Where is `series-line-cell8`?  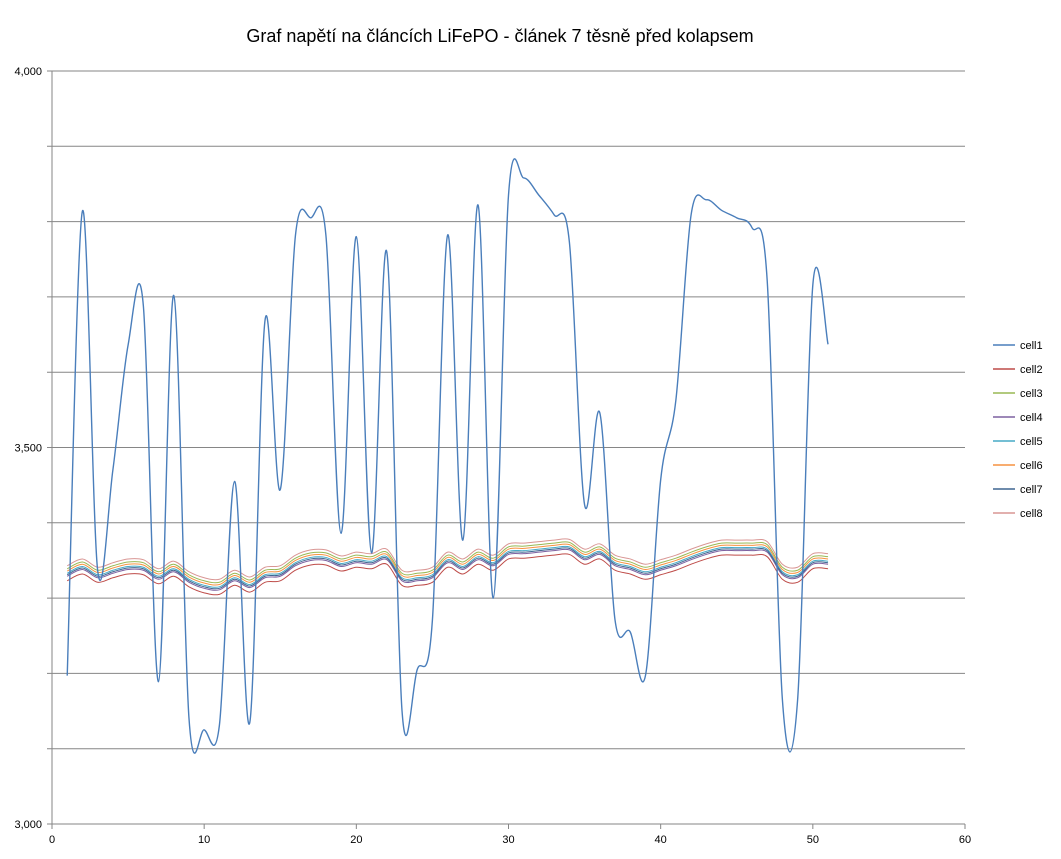 series-line-cell8 is located at coordinates (447, 559).